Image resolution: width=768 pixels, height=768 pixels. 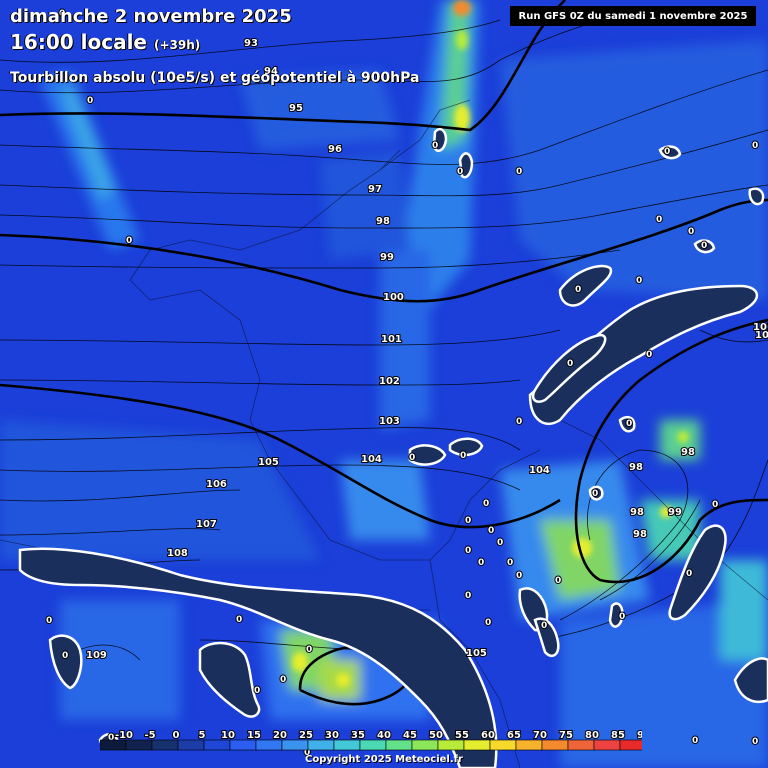 I want to click on legend-tick-label: 85, so click(x=618, y=735).